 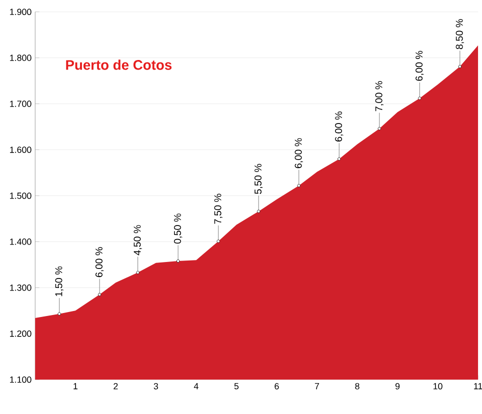 What do you see at coordinates (138, 240) in the screenshot?
I see `annotation: 4,50 %` at bounding box center [138, 240].